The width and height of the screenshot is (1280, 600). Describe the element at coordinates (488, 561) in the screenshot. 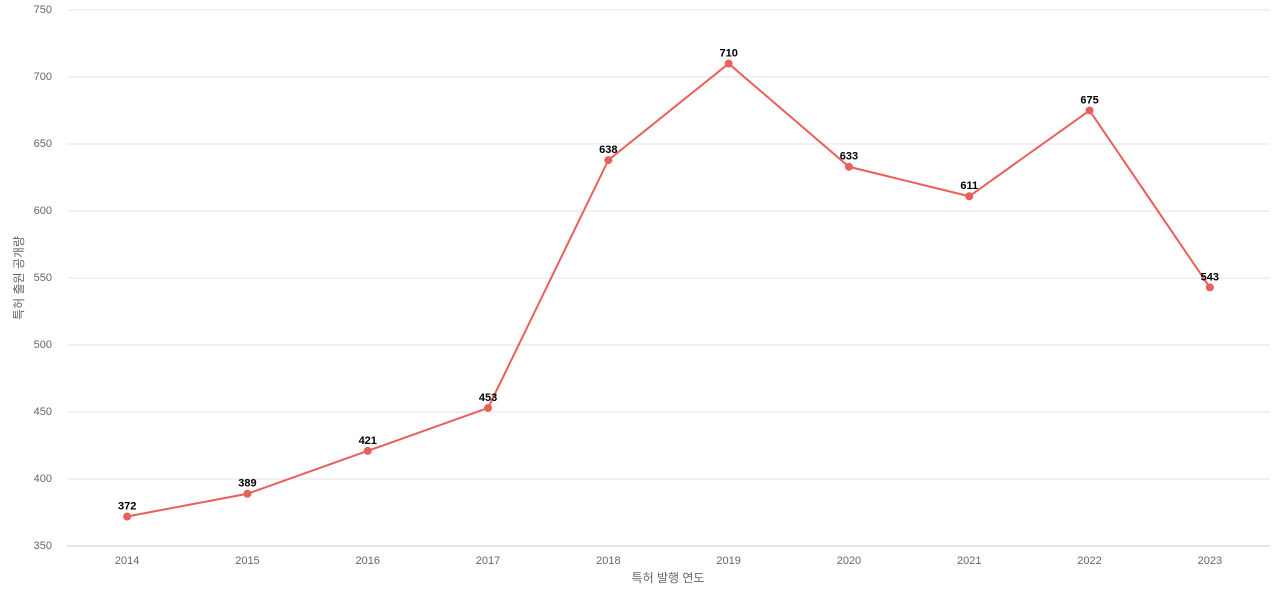

I see `x-tick-label: 2017` at that location.